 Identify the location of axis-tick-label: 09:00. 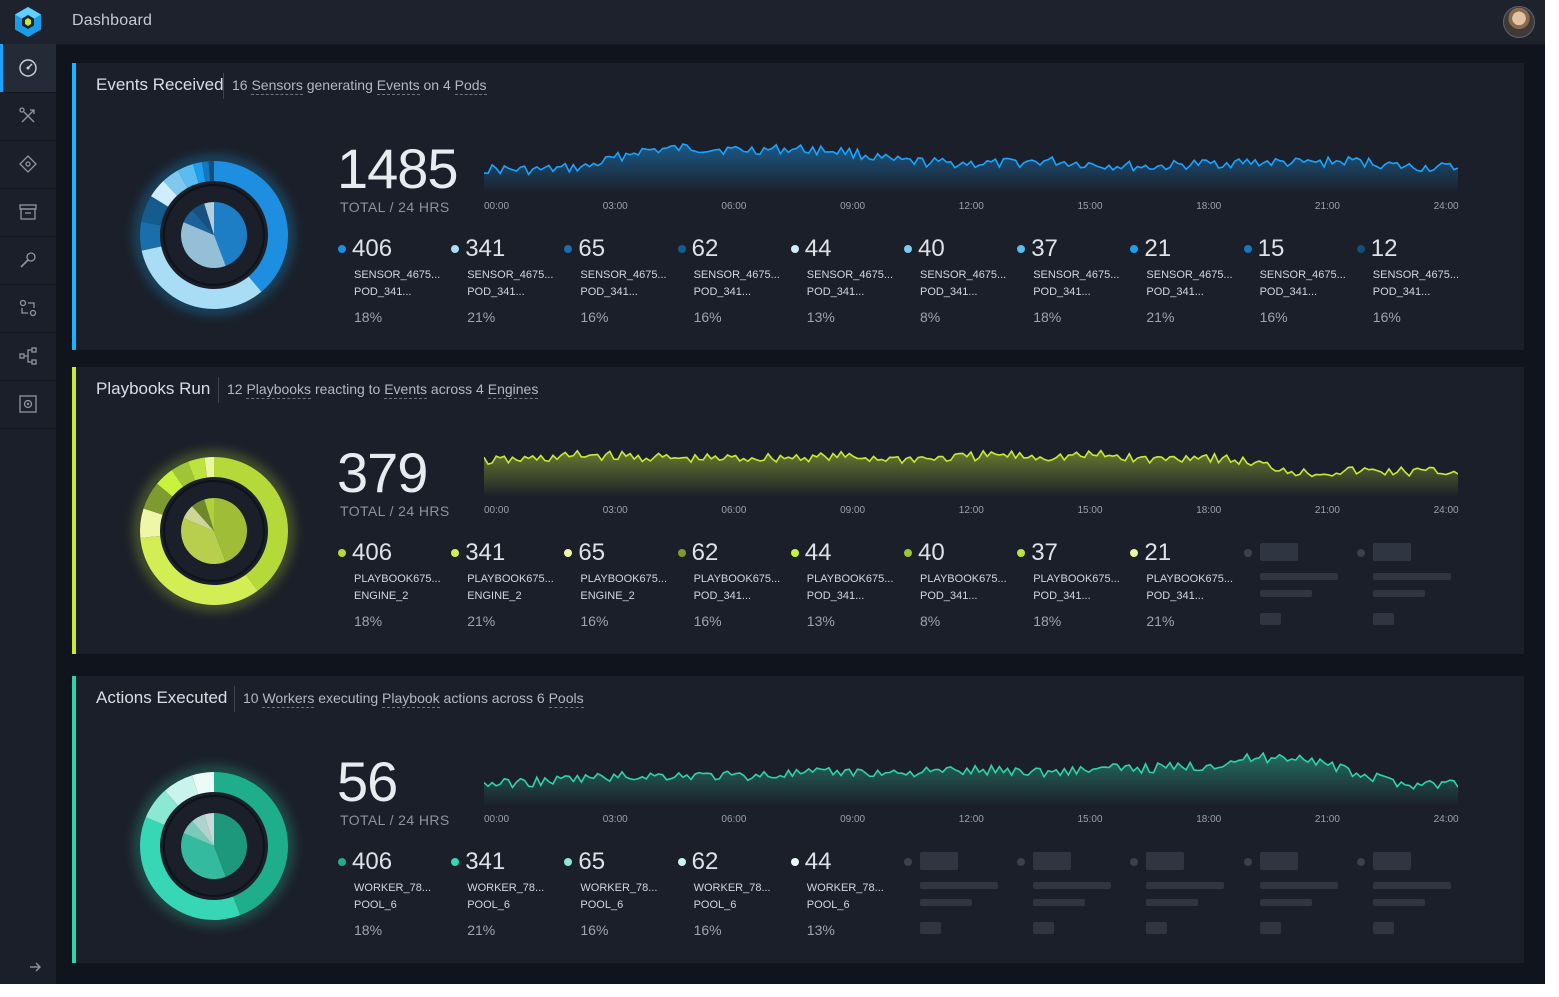
(853, 206).